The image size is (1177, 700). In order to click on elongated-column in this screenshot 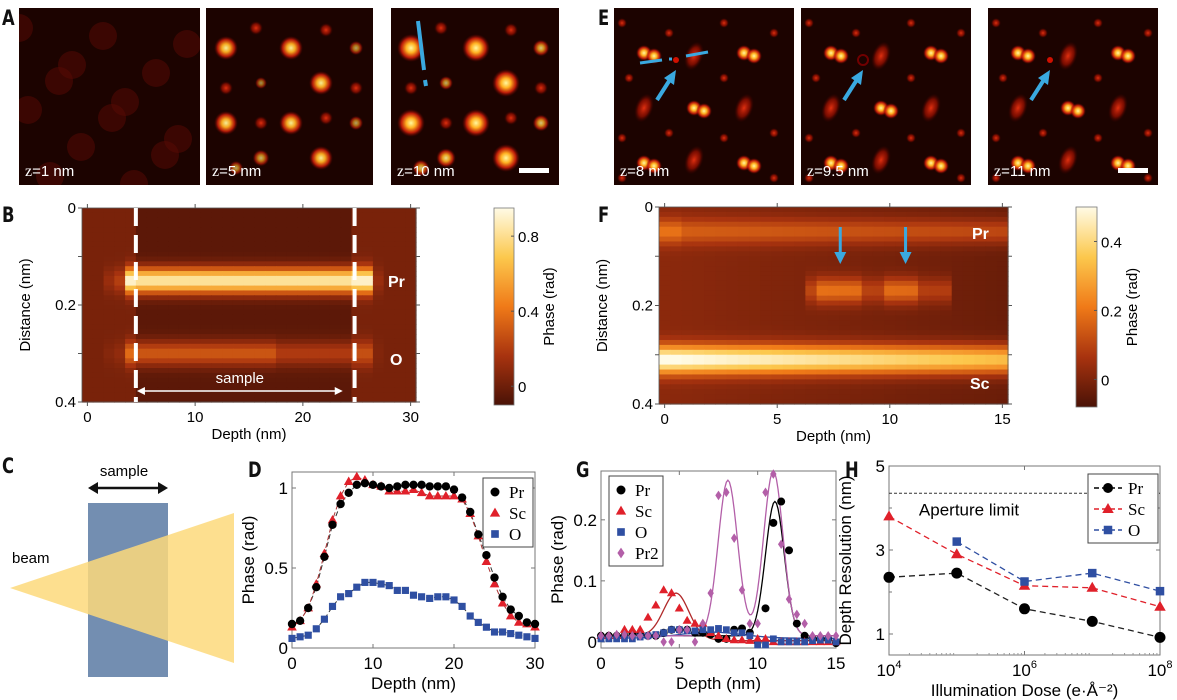, I will do `click(881, 160)`.